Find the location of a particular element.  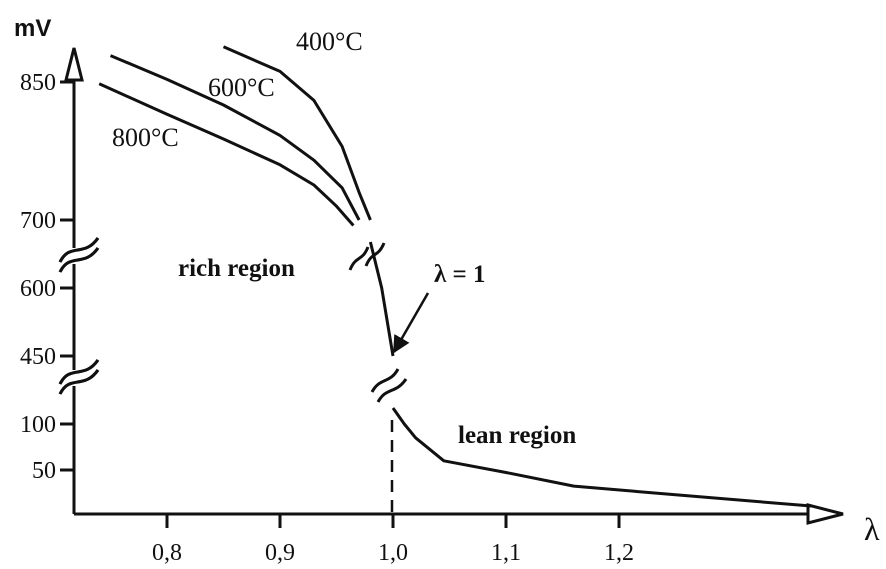

rich-region-label: rich region is located at coordinates (236, 268).